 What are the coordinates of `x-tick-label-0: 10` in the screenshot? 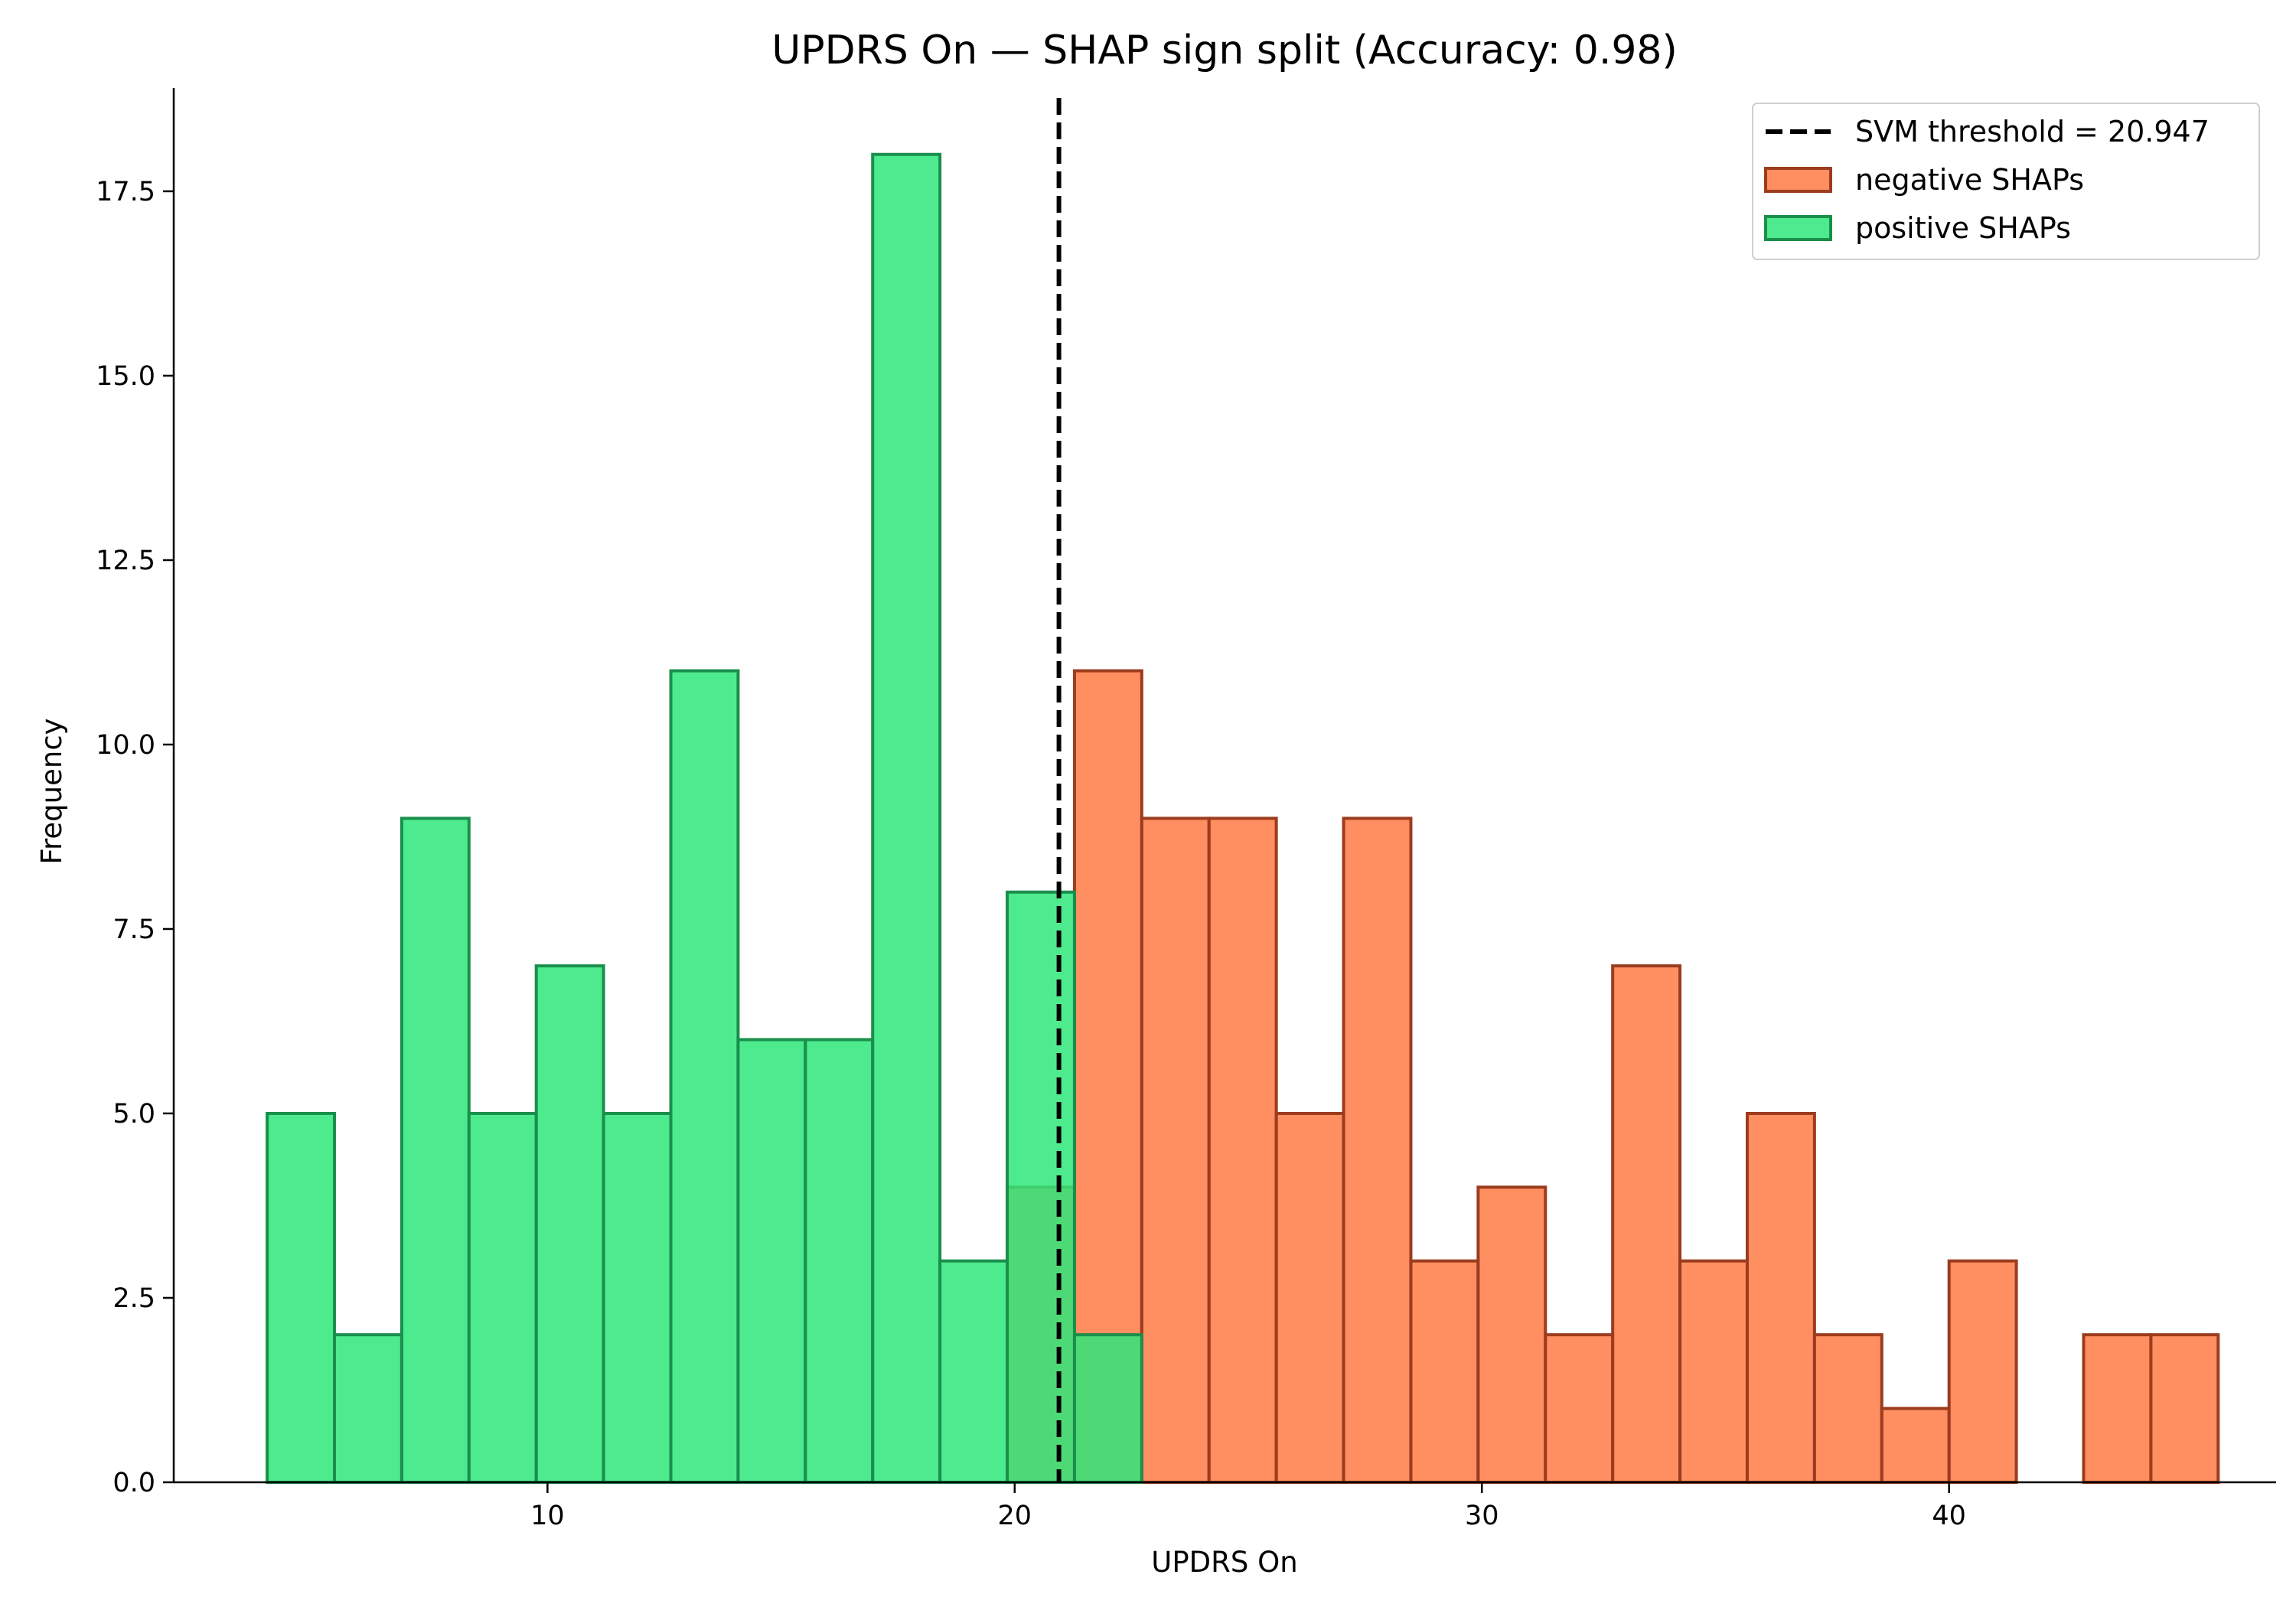 It's located at (547, 1516).